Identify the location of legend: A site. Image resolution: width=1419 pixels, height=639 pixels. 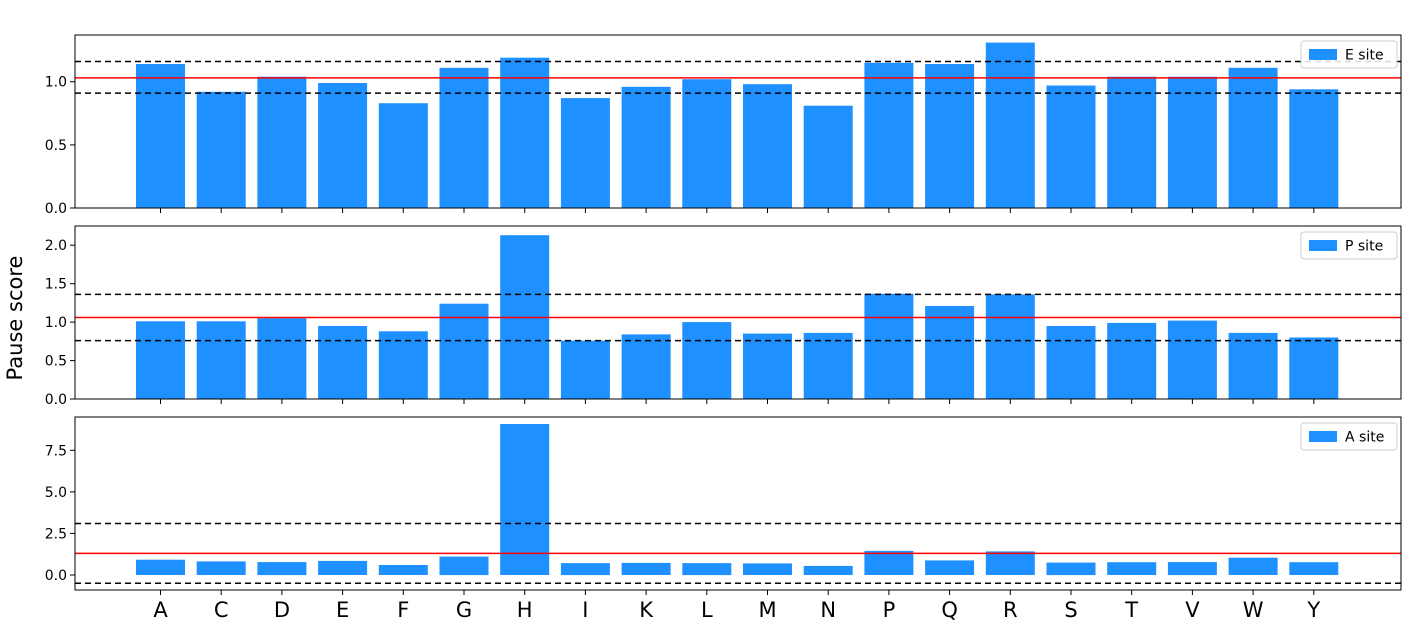
(1349, 436).